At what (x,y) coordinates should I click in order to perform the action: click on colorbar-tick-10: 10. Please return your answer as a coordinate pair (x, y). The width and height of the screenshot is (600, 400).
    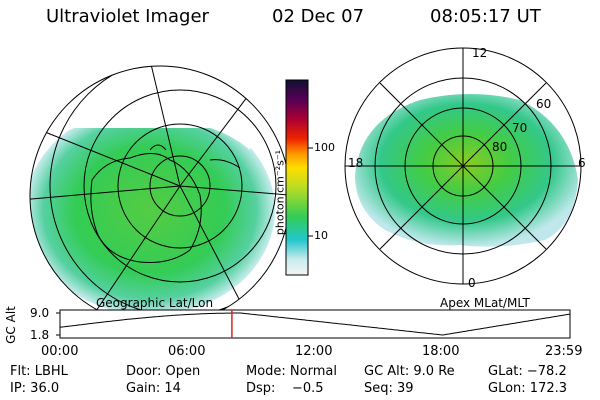
    Looking at the image, I should click on (321, 235).